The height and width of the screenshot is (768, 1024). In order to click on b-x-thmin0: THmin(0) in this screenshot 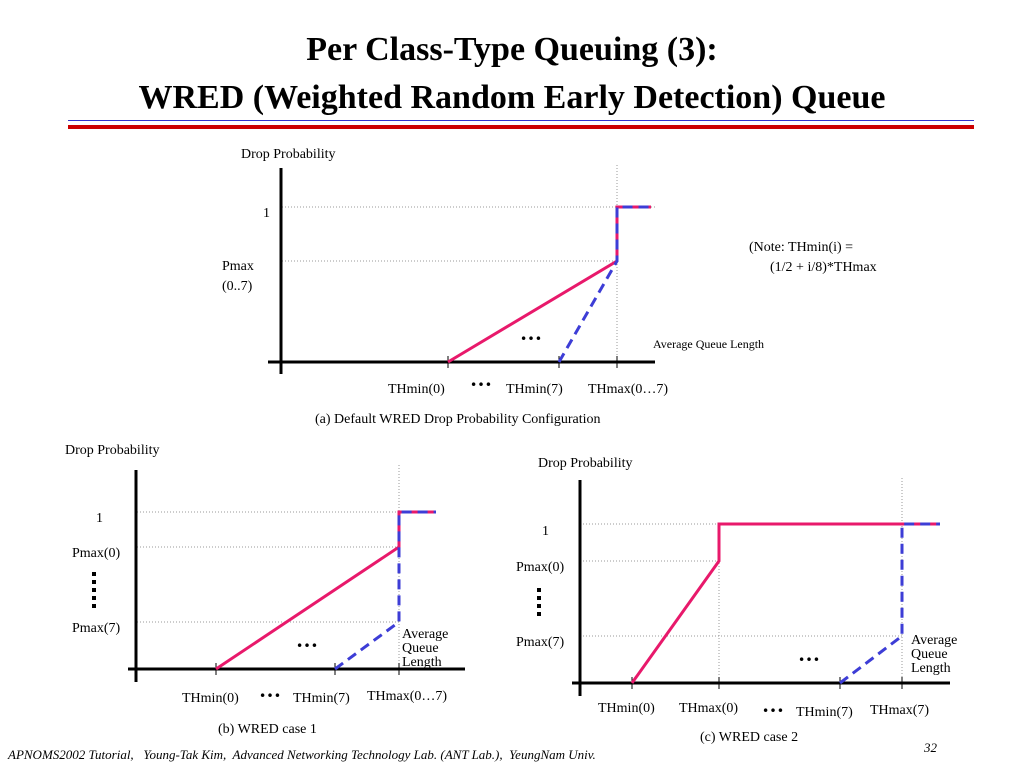, I will do `click(210, 698)`.